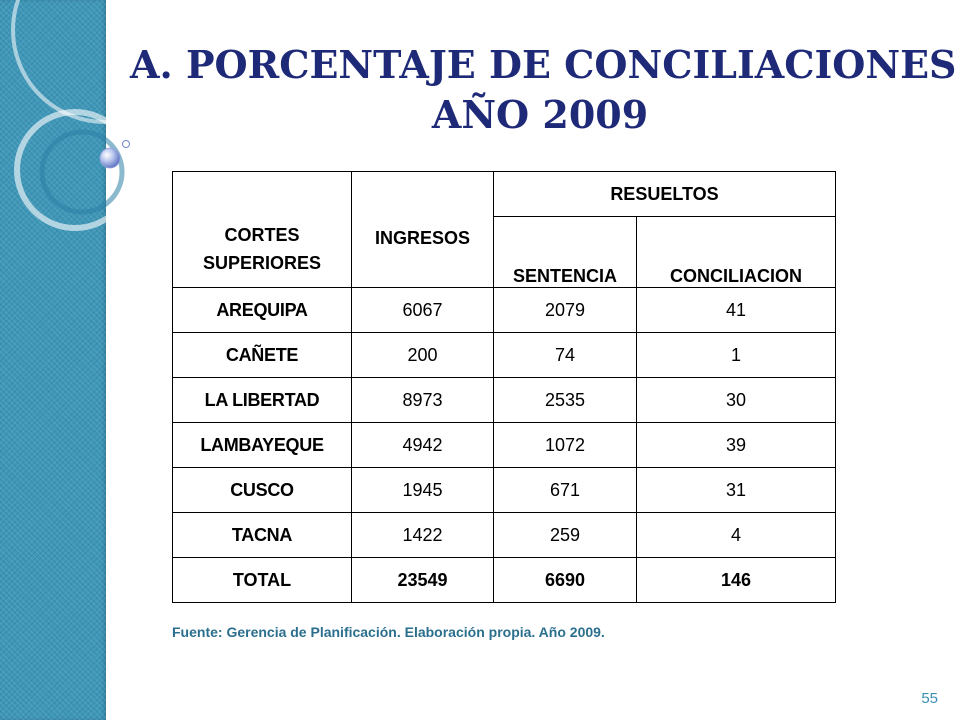 The width and height of the screenshot is (960, 720). What do you see at coordinates (262, 535) in the screenshot?
I see `cell-corte: TACNA` at bounding box center [262, 535].